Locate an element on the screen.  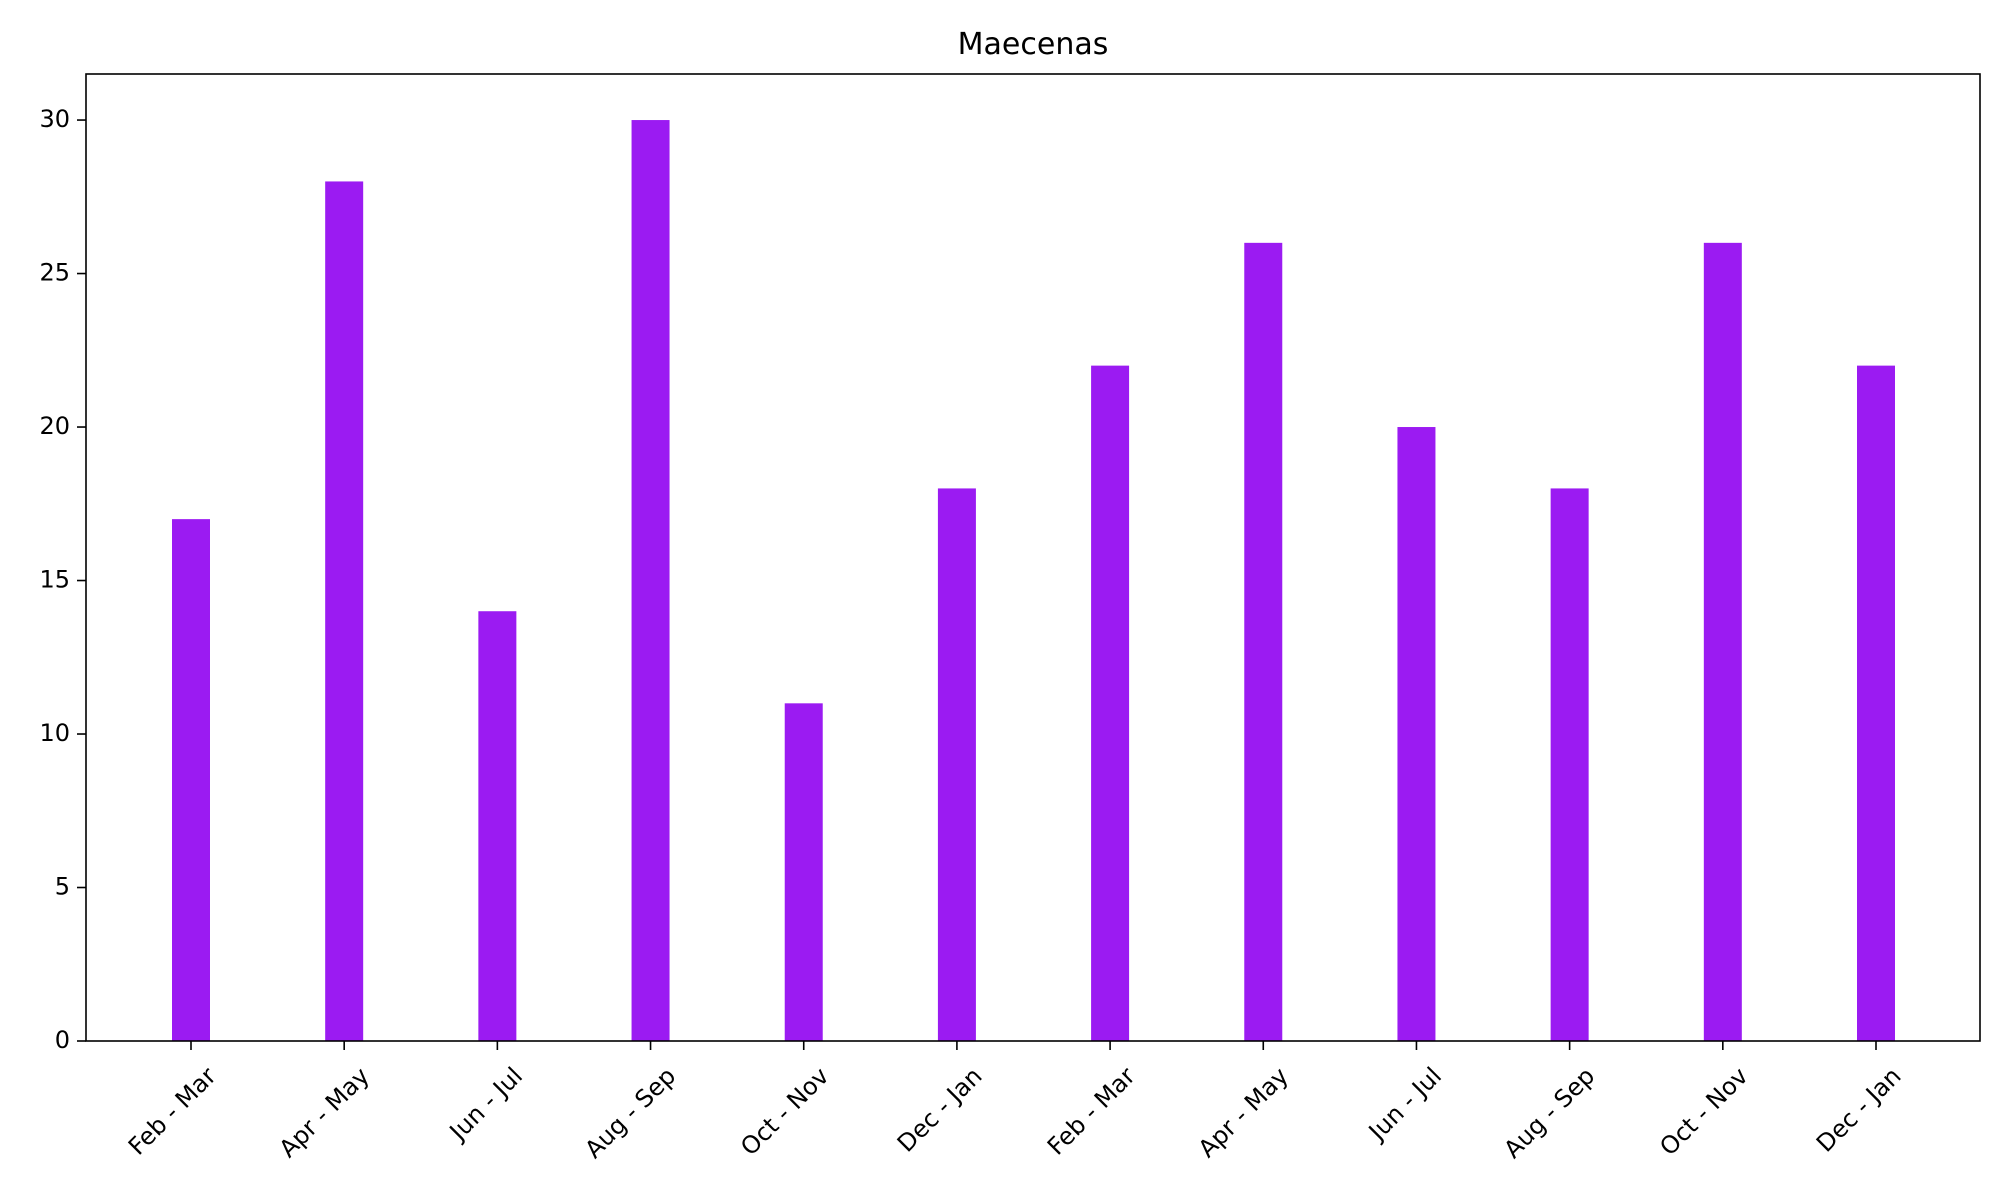
y-tick-label: 0 is located at coordinates (62, 1040).